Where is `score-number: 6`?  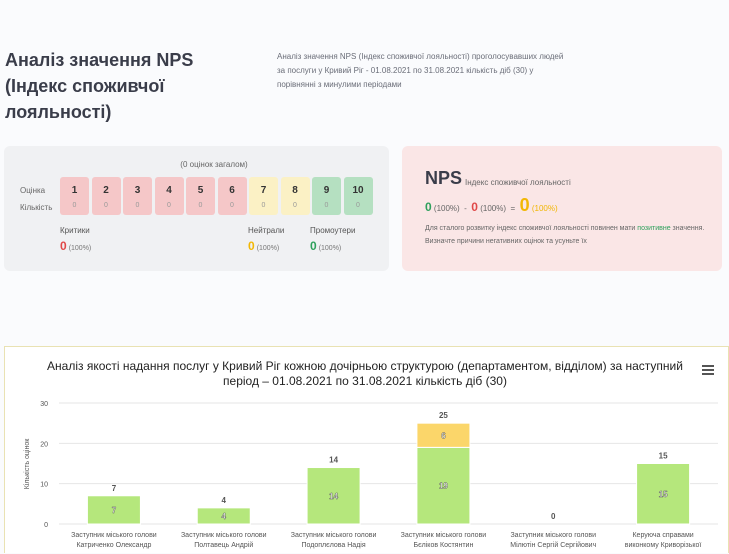
score-number: 6 is located at coordinates (232, 190).